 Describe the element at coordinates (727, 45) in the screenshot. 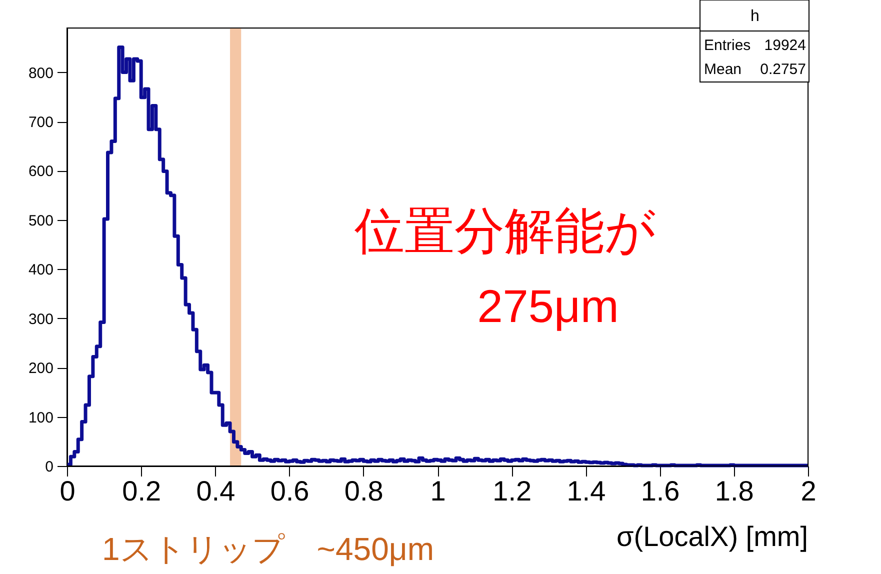

I see `annotation: Entries` at that location.